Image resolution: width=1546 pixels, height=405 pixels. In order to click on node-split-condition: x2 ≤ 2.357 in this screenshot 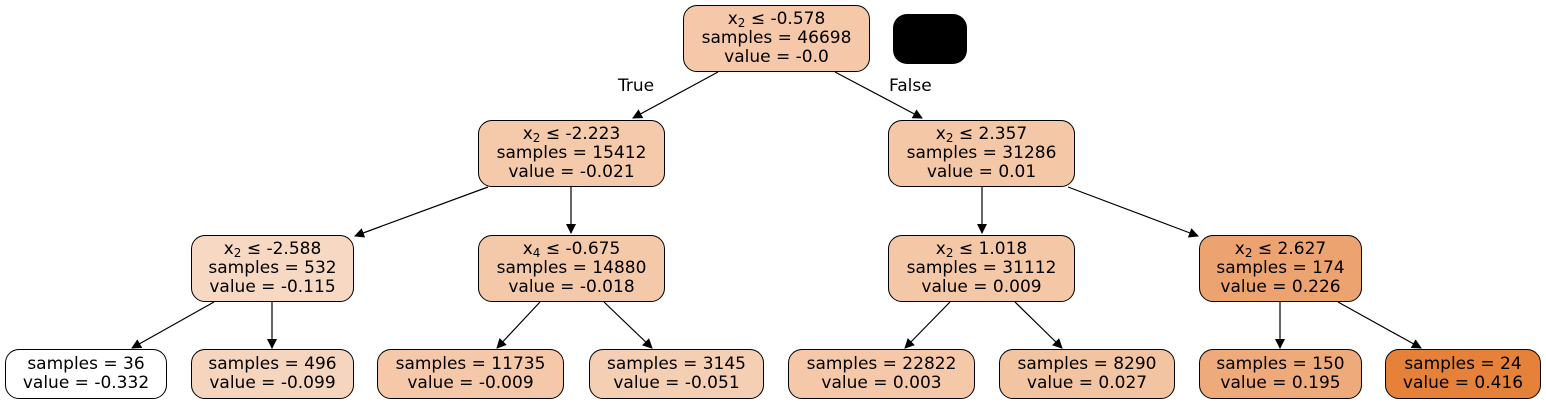, I will do `click(981, 134)`.